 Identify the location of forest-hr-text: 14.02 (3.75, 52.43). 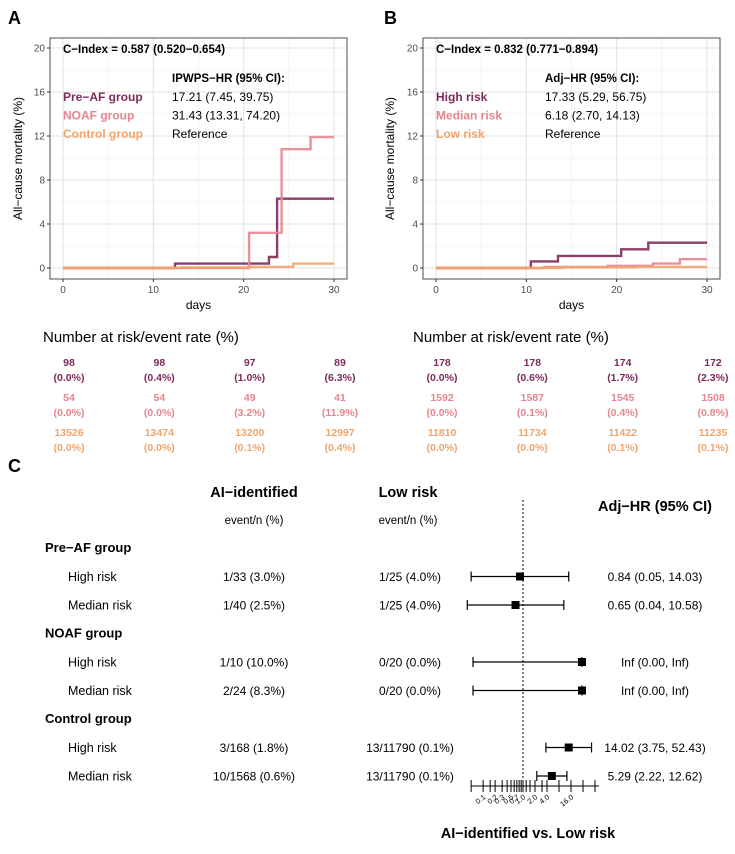
(654, 748).